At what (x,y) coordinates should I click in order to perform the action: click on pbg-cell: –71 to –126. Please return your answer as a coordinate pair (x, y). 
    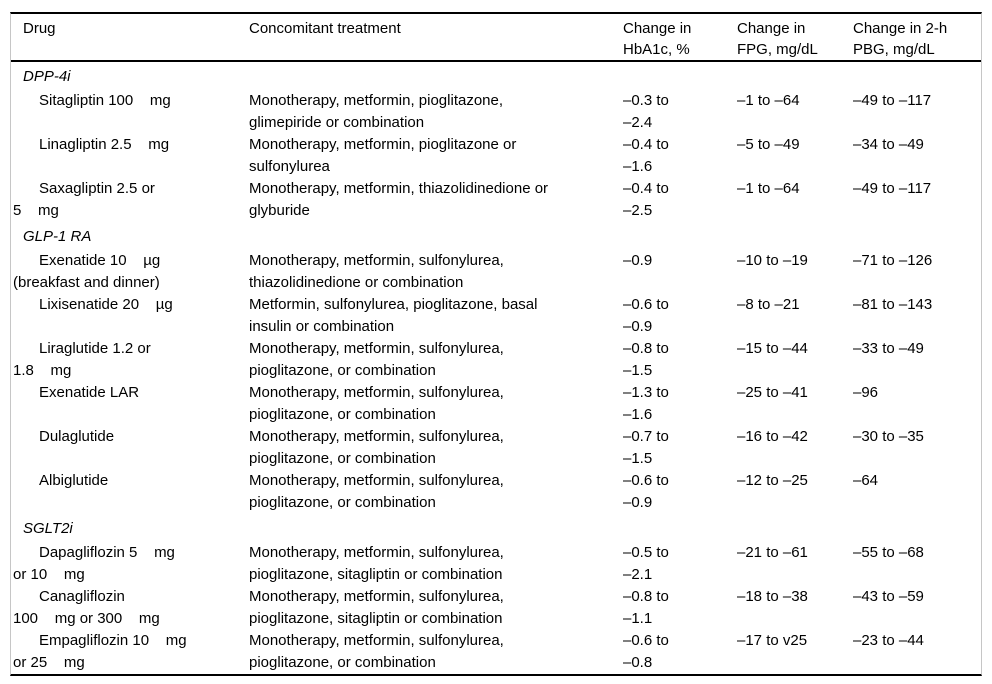
    Looking at the image, I should click on (893, 260).